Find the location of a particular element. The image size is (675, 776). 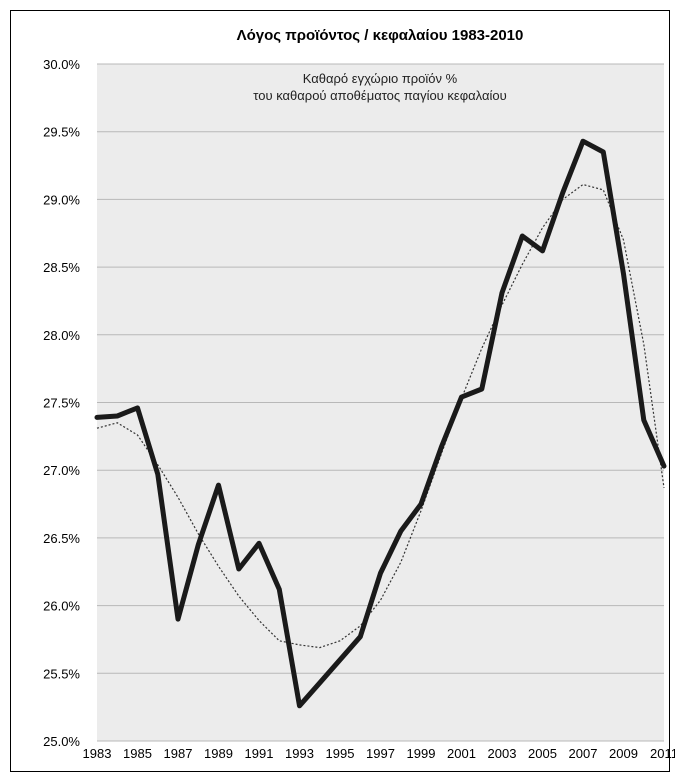

y-tick-label: 28.0% is located at coordinates (61, 335).